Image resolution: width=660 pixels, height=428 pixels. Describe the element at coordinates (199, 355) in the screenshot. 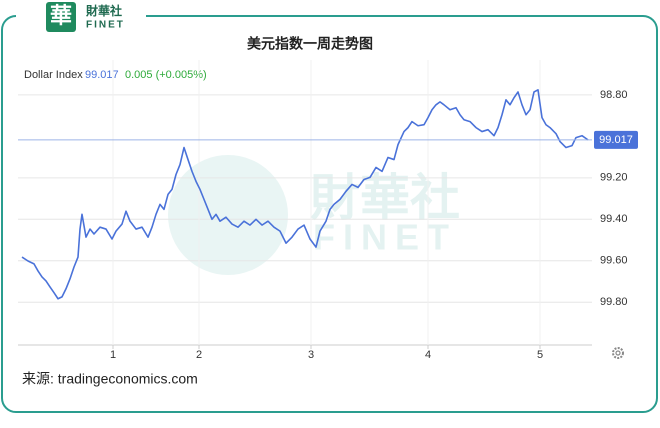

I see `x-tick-label: 2` at that location.